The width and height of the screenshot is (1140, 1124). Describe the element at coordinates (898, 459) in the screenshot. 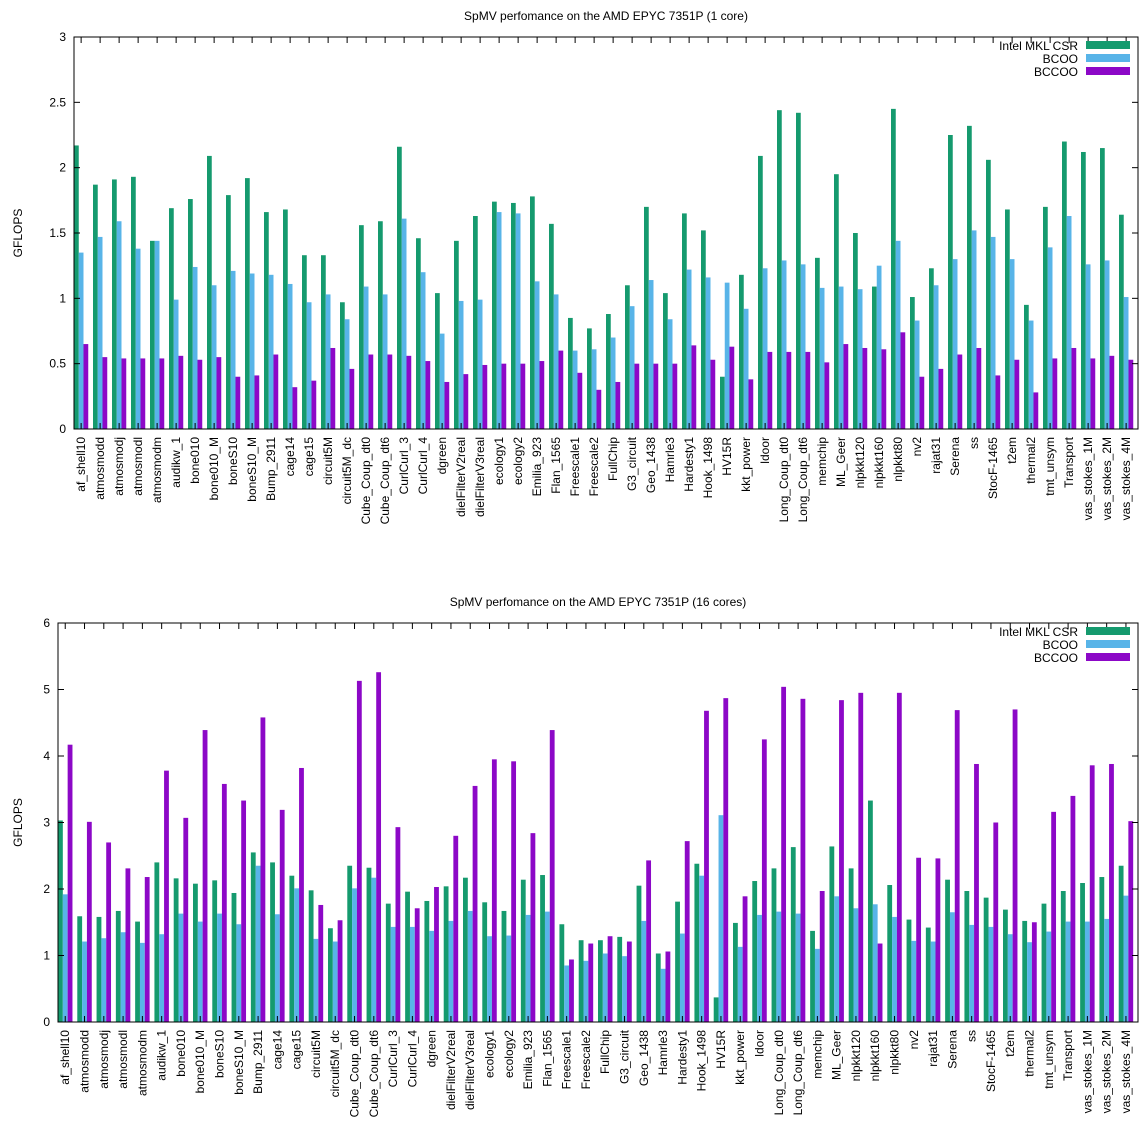

I see `x-tick-label: nlpkkt80` at that location.